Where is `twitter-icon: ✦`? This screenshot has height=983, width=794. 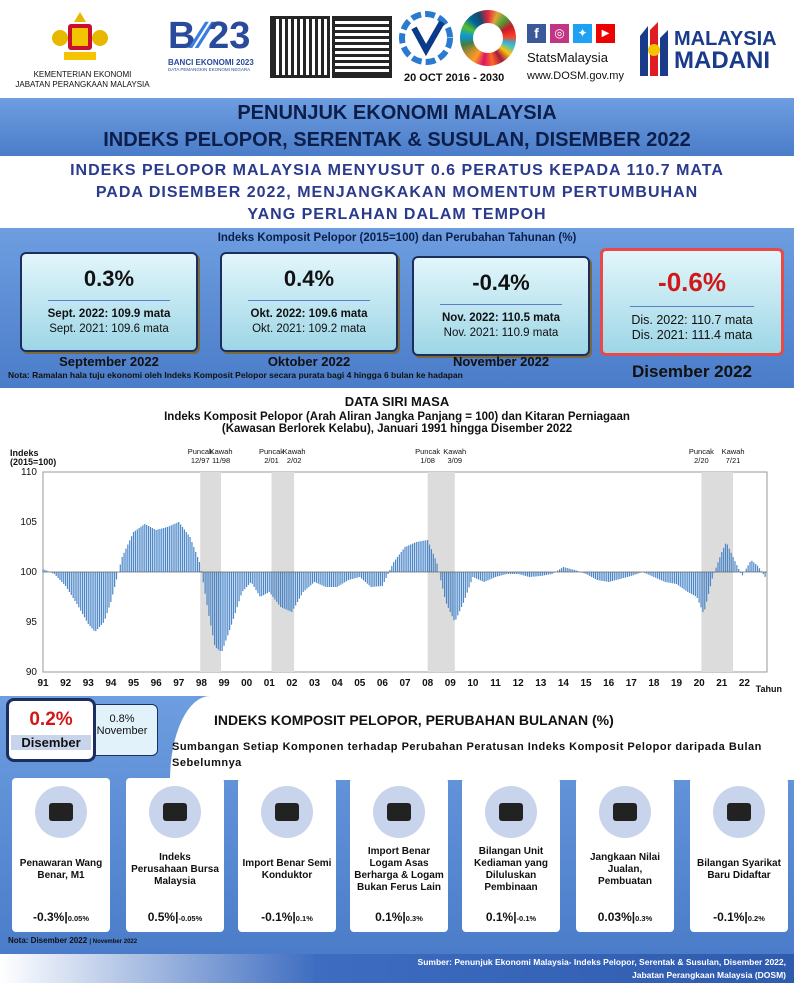
twitter-icon: ✦ is located at coordinates (582, 33).